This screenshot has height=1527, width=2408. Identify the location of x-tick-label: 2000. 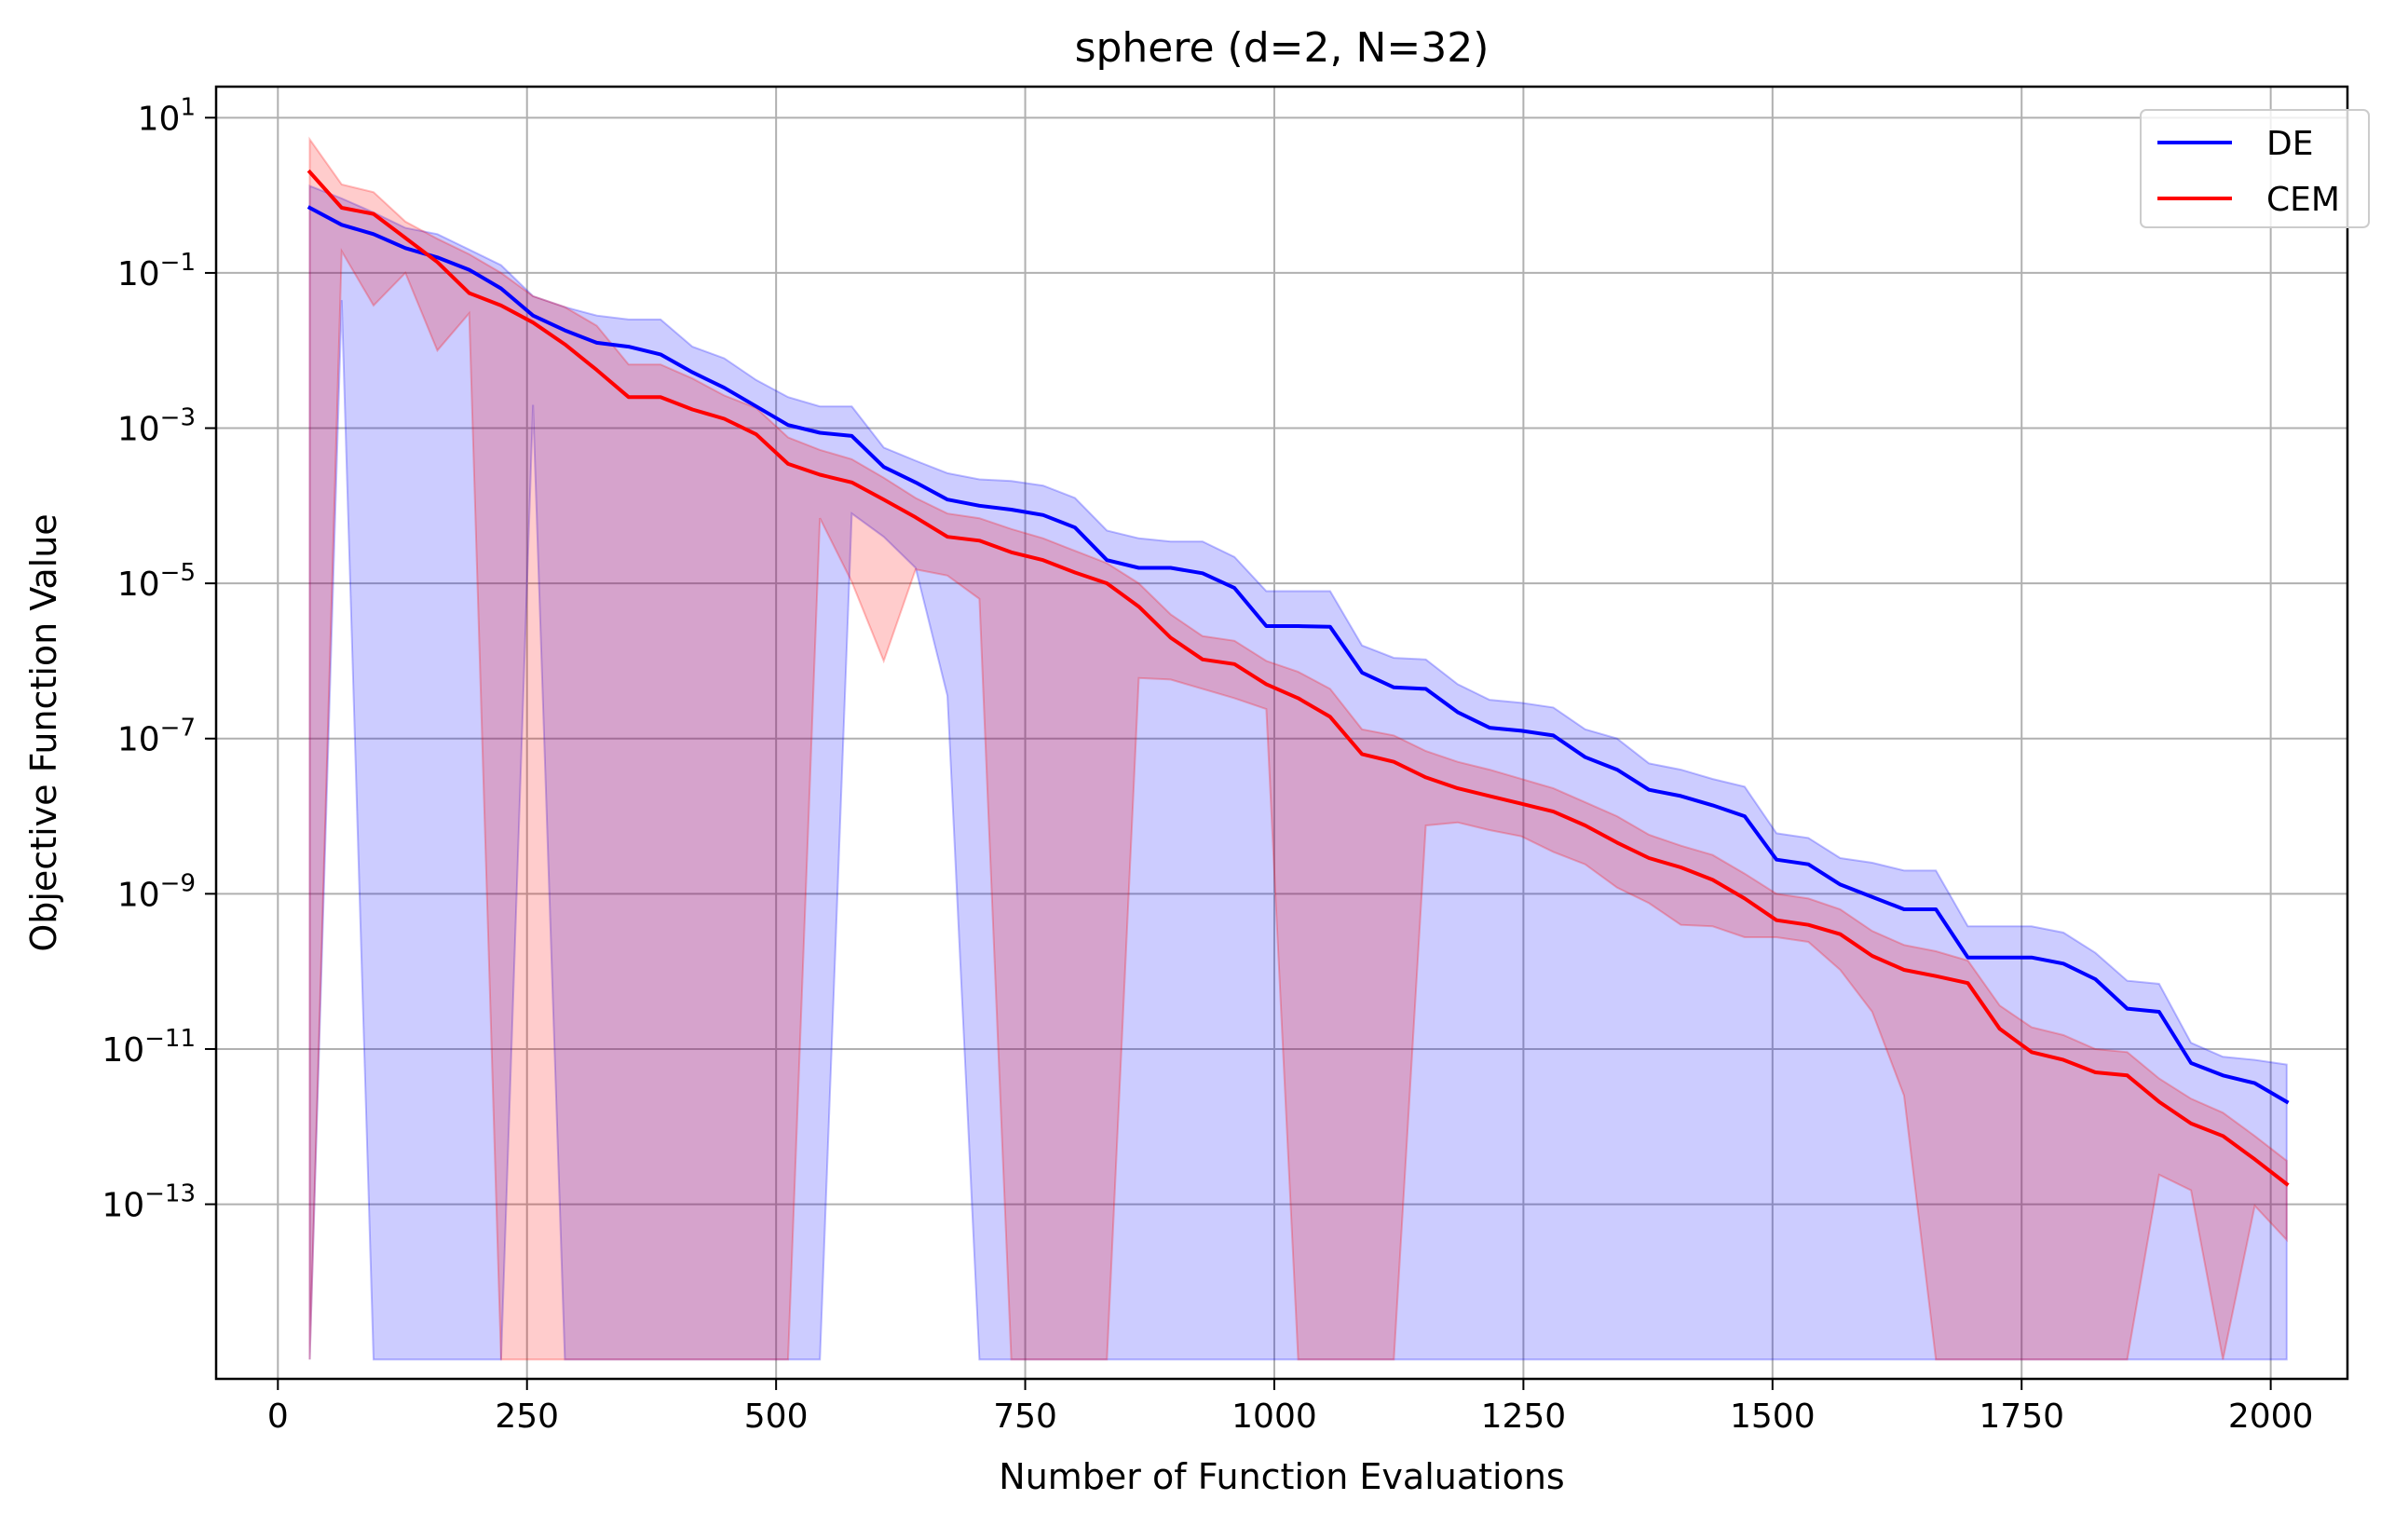
(2271, 1416).